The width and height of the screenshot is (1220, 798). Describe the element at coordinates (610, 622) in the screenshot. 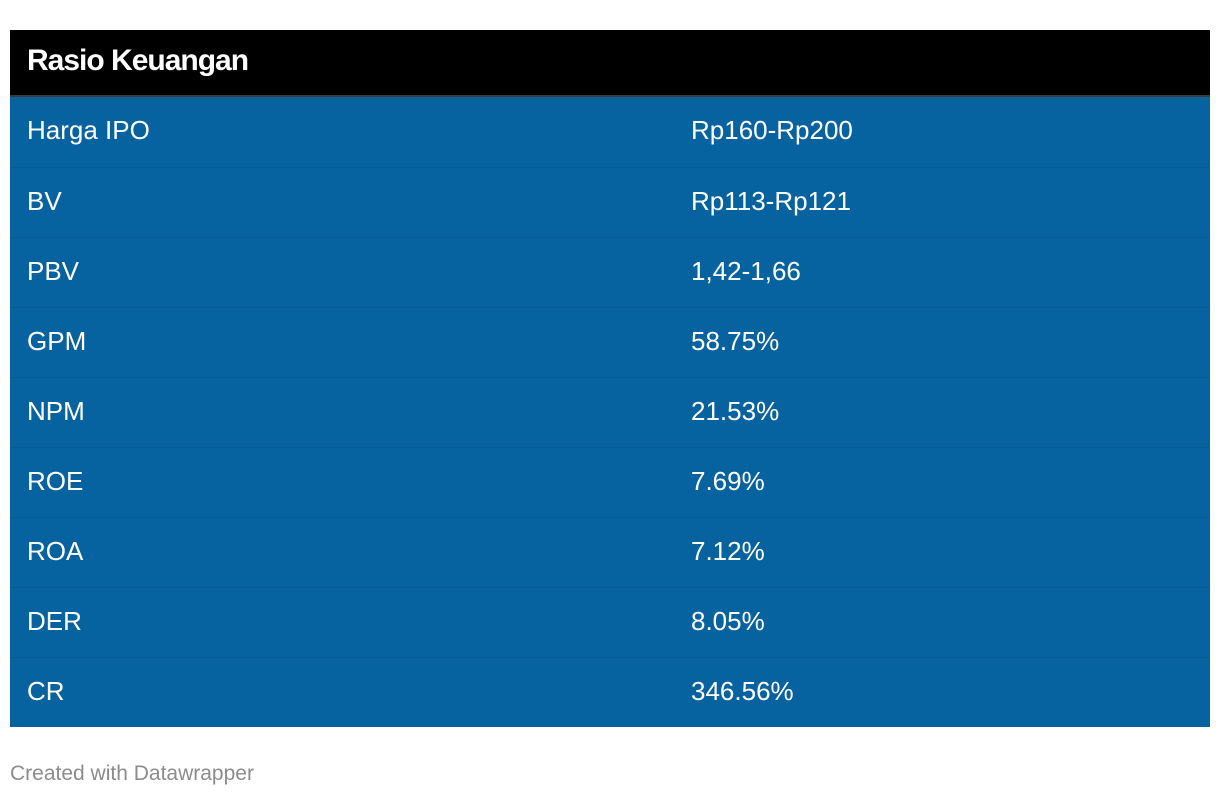

I see `table-row: DER 8.05%` at that location.